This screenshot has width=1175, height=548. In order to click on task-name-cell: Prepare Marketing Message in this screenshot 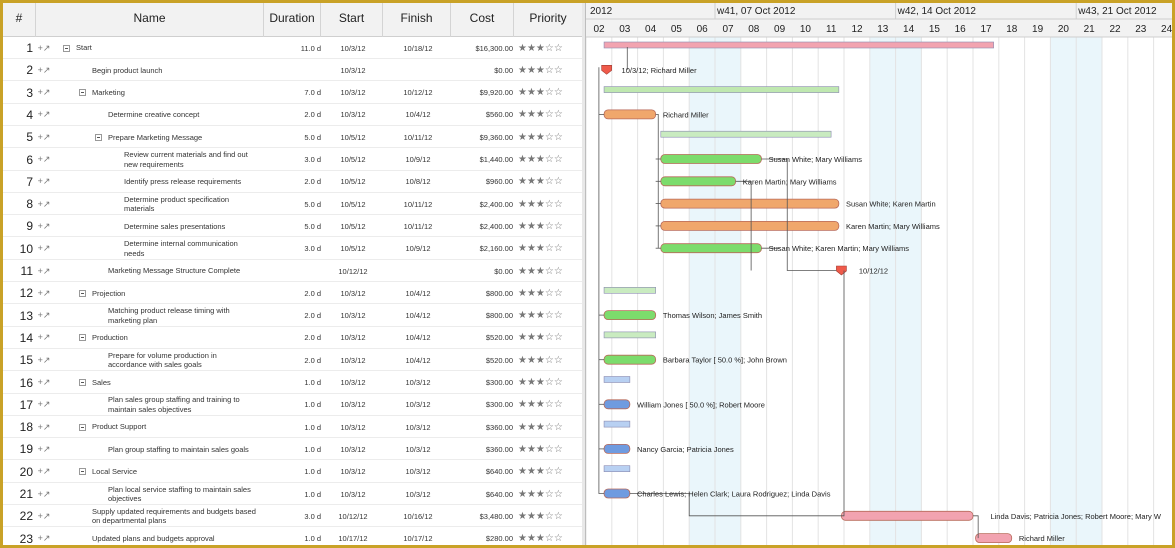, I will do `click(178, 137)`.